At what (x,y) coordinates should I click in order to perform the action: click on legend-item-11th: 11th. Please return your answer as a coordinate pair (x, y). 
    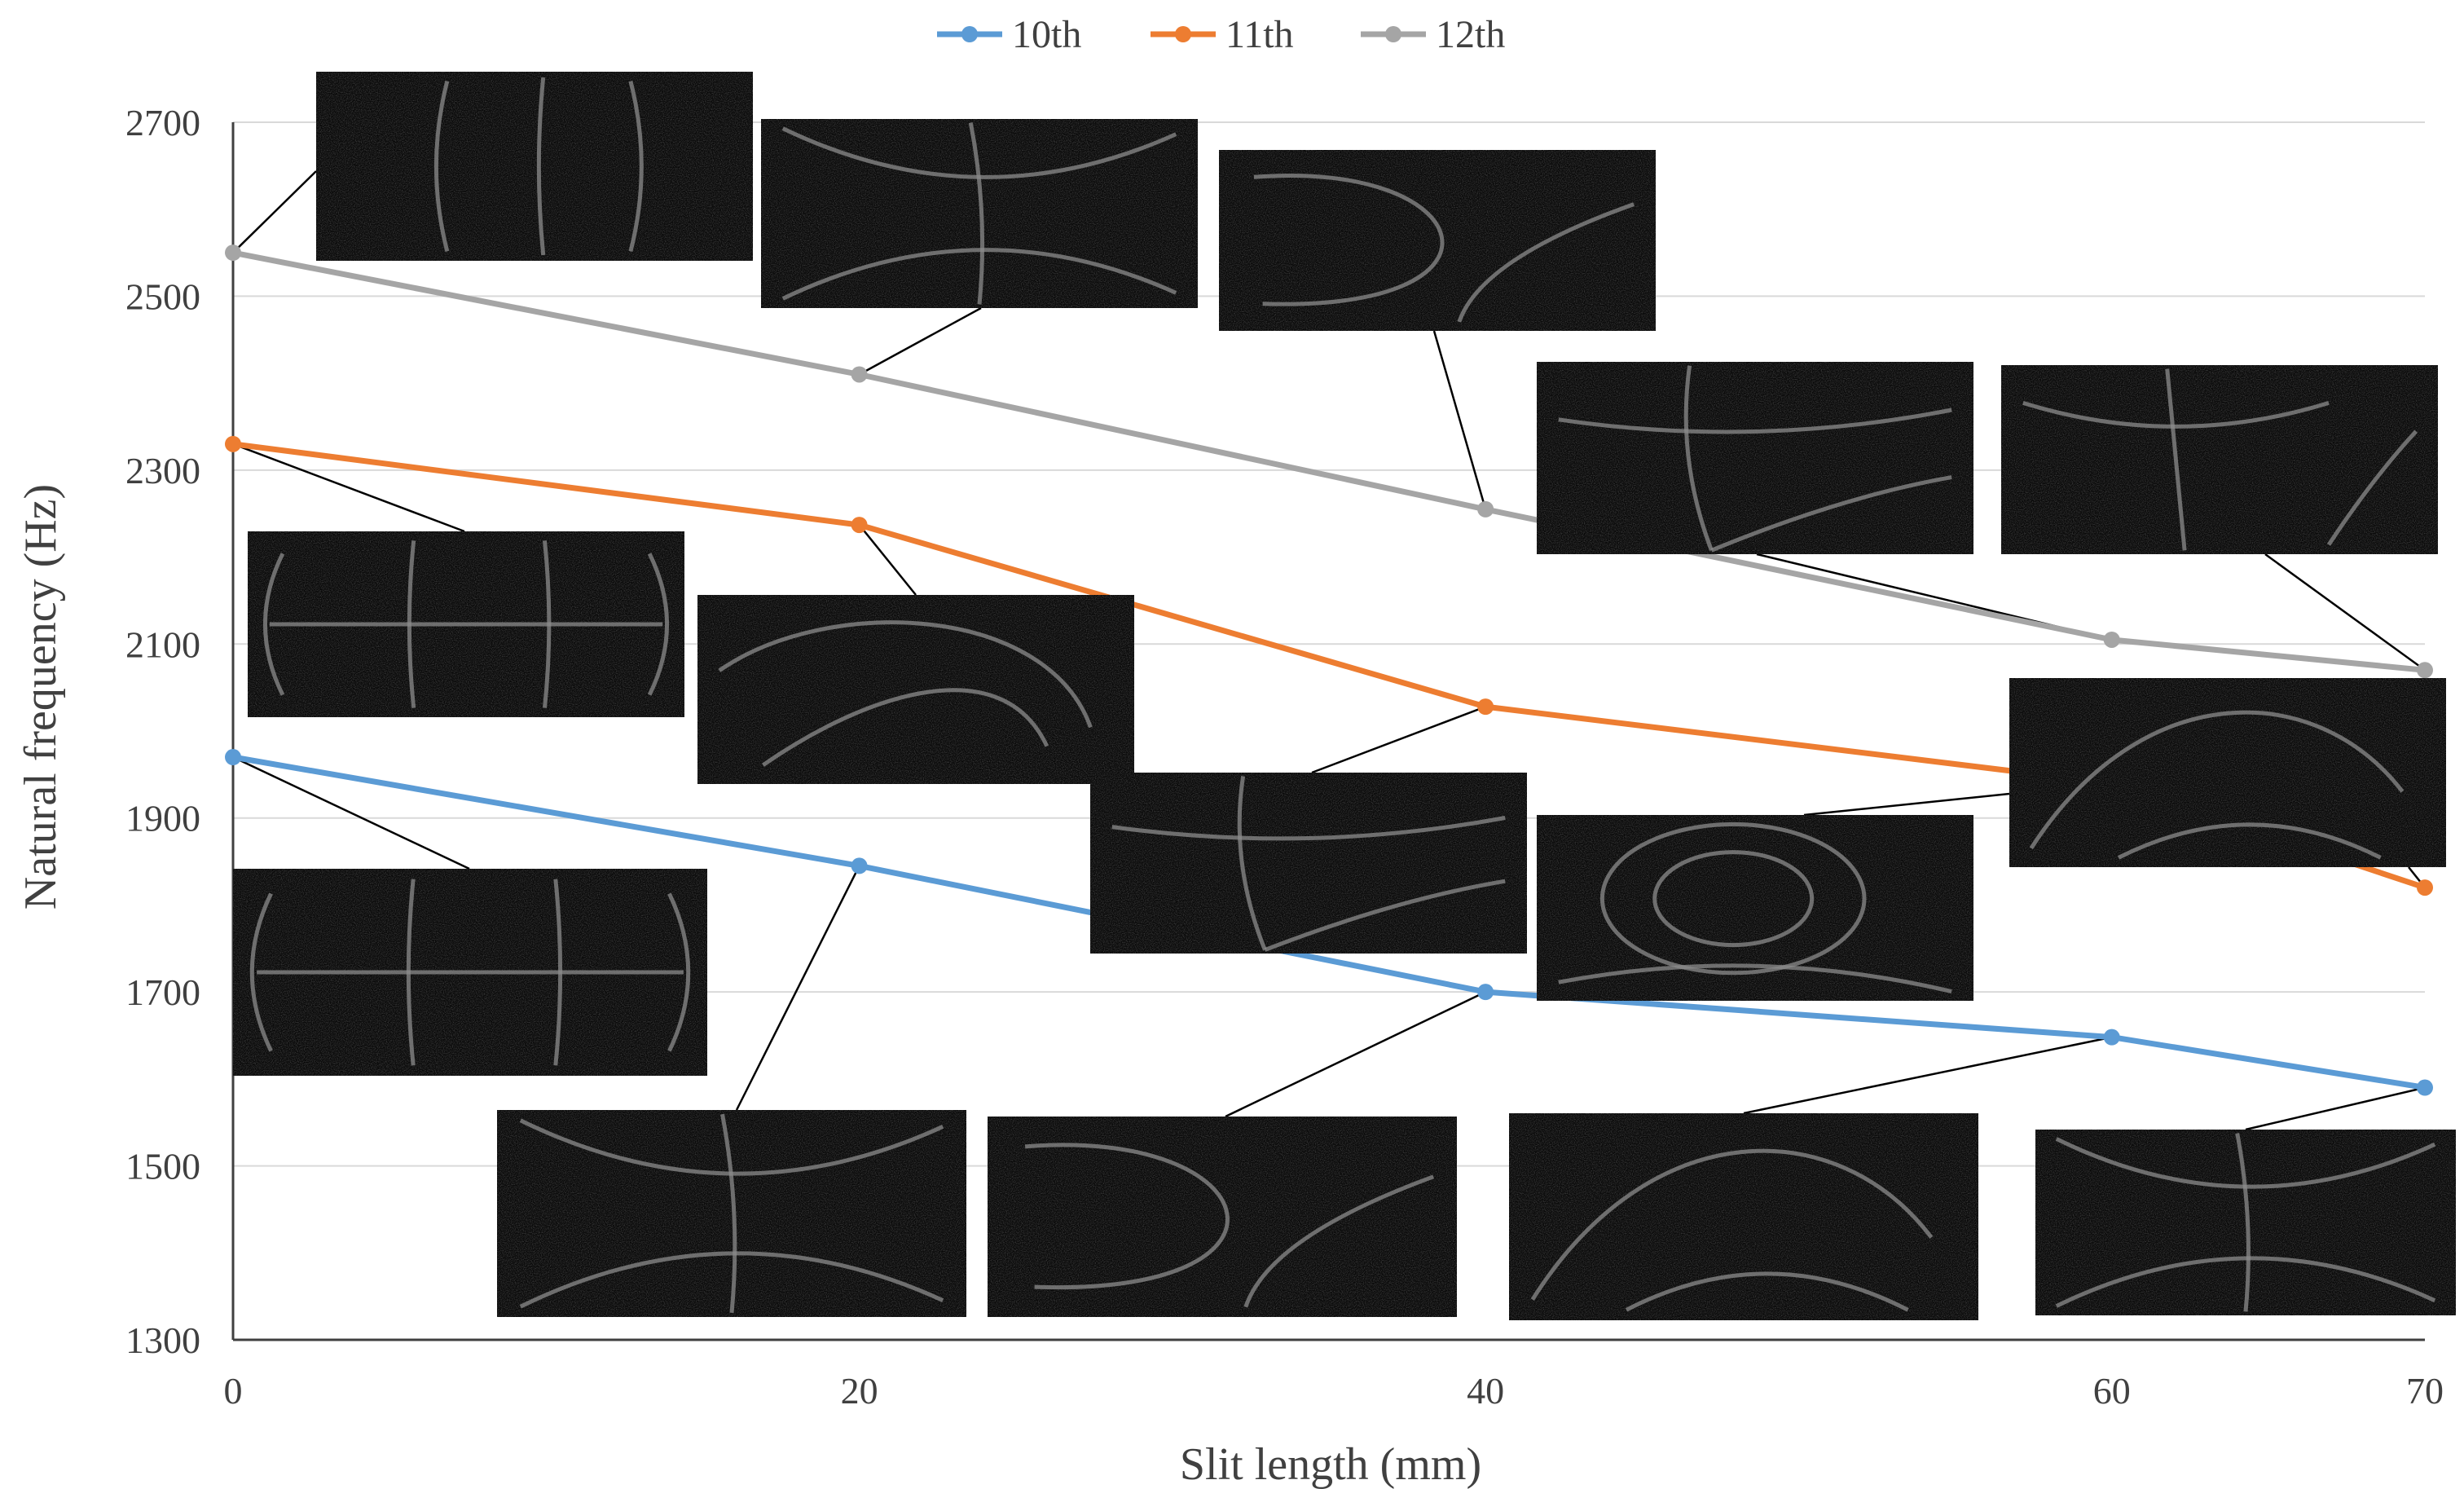
    Looking at the image, I should click on (1222, 35).